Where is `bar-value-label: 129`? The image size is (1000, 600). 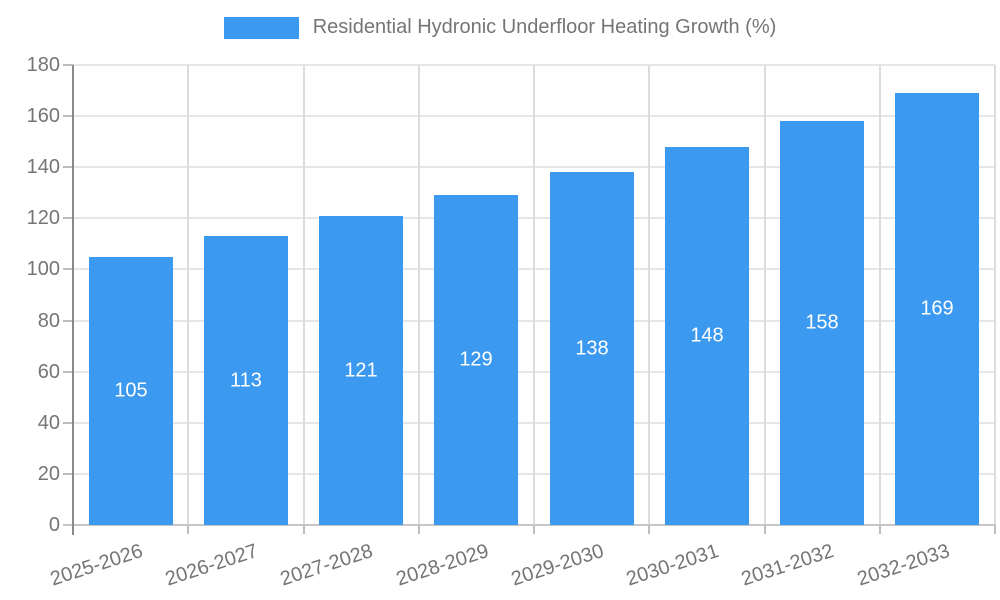
bar-value-label: 129 is located at coordinates (476, 359).